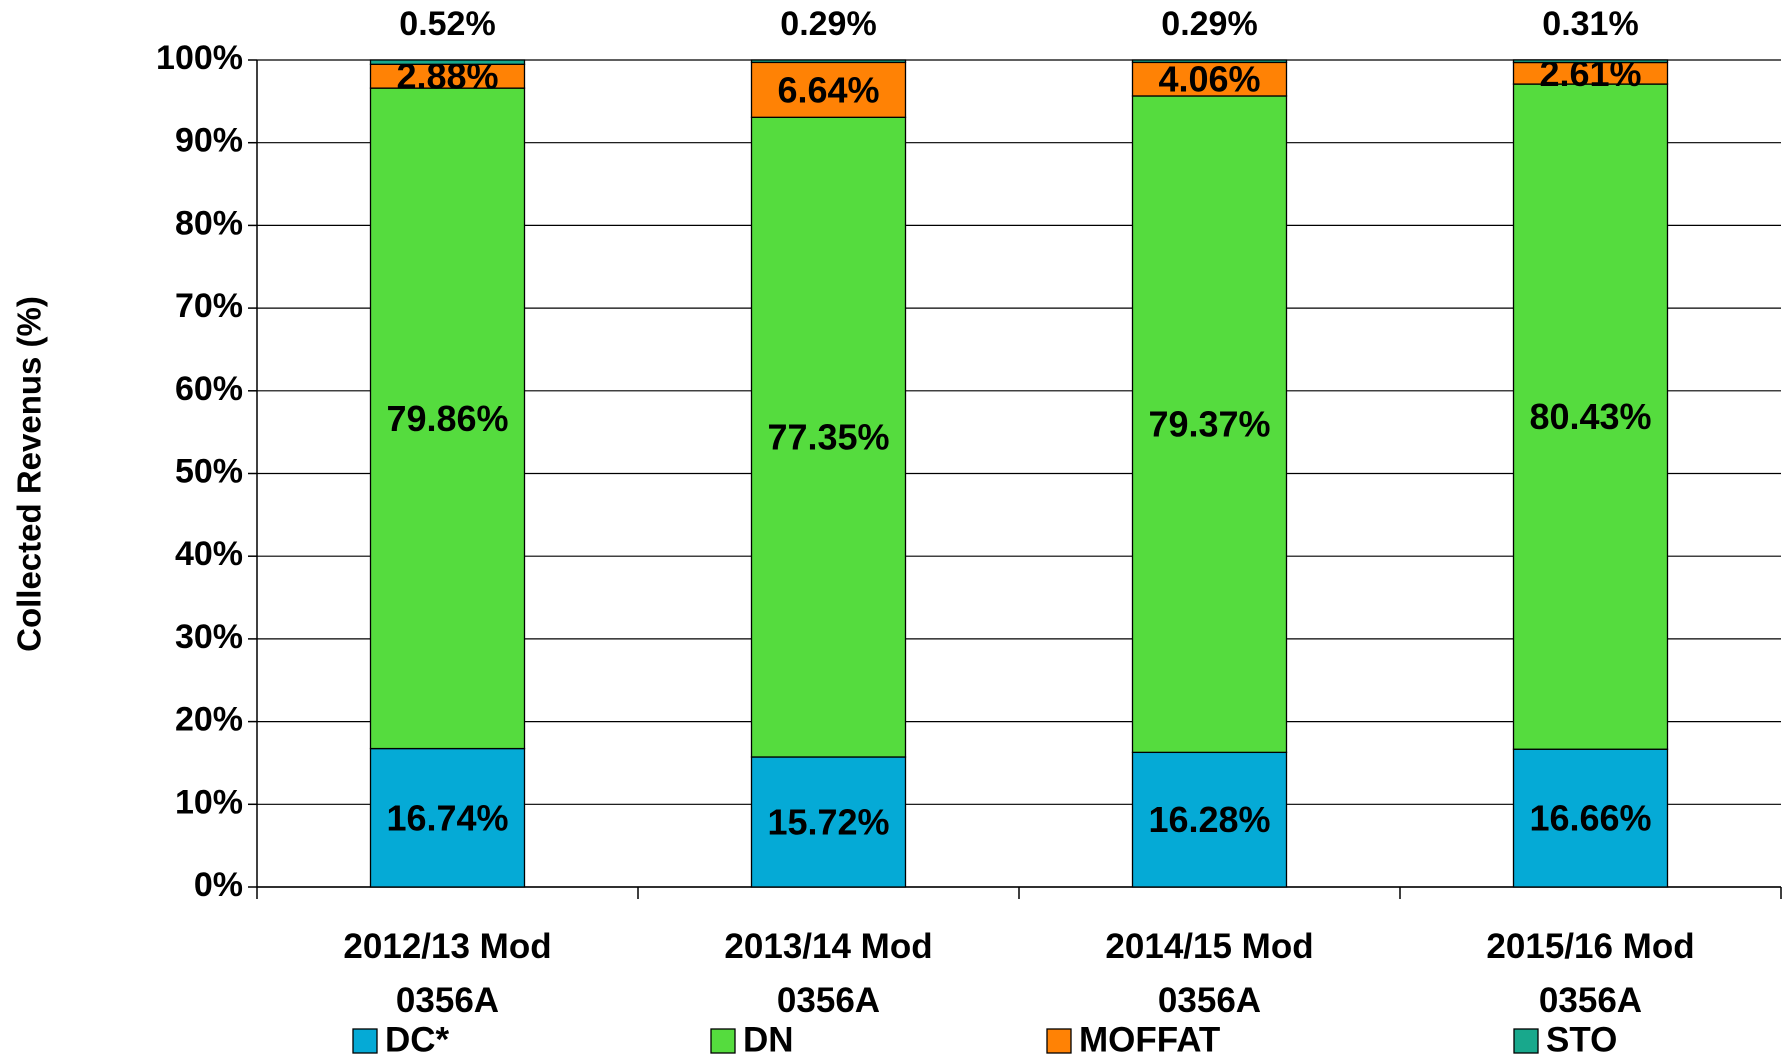  What do you see at coordinates (209, 141) in the screenshot?
I see `y-tick-label: 90%` at bounding box center [209, 141].